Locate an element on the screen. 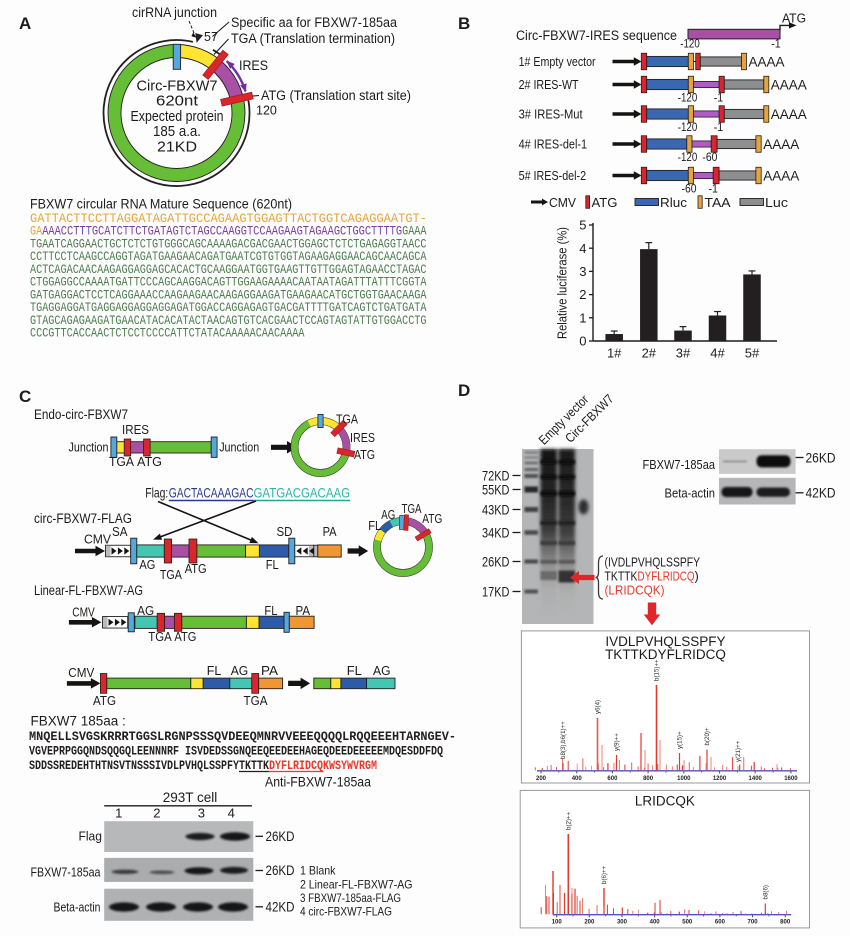  svg-text: TAA is located at coordinates (718, 202).